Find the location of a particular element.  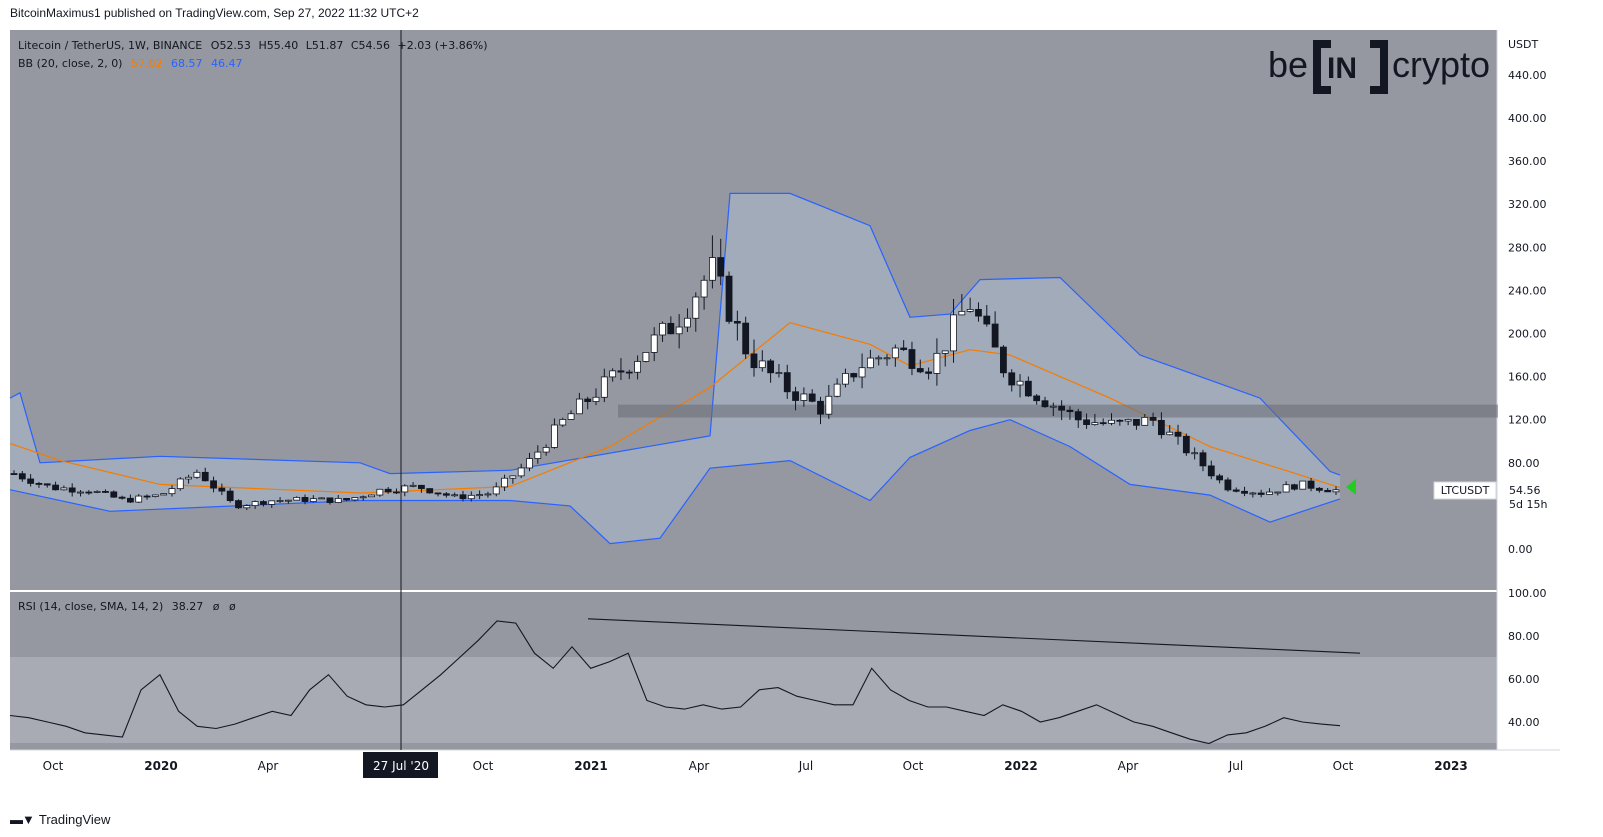

legend-c-label: C is located at coordinates (355, 45).